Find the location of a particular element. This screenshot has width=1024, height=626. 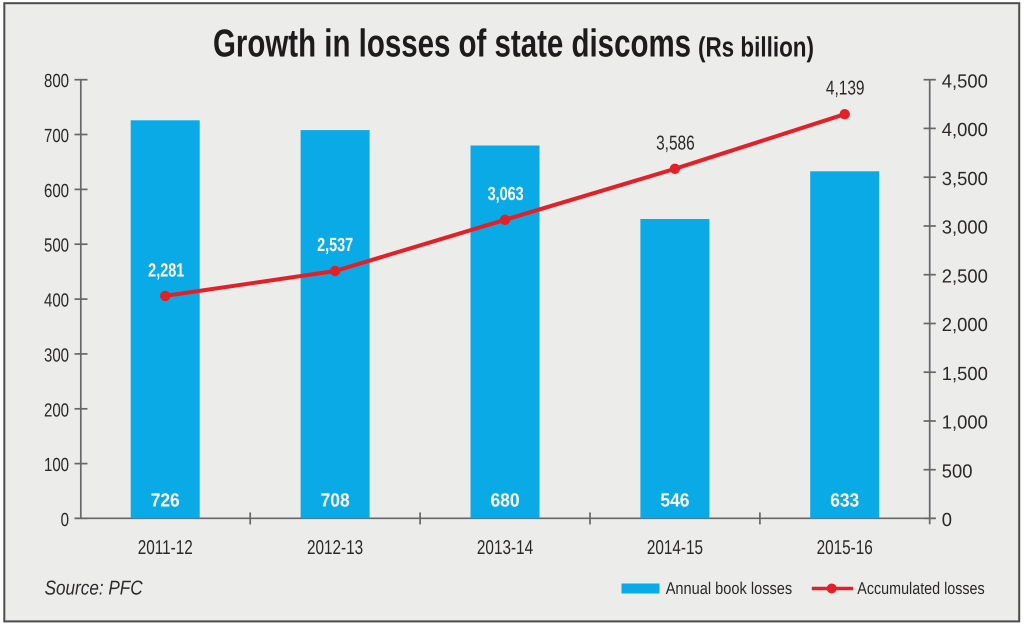

svg-text: 708 is located at coordinates (335, 501).